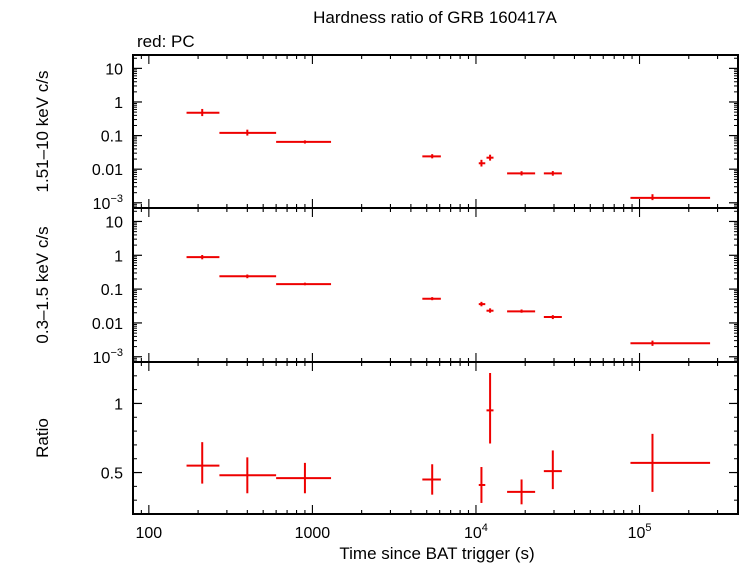 The height and width of the screenshot is (571, 742). I want to click on y-axis-label-1: 1.51–10 keV c/s, so click(42, 132).